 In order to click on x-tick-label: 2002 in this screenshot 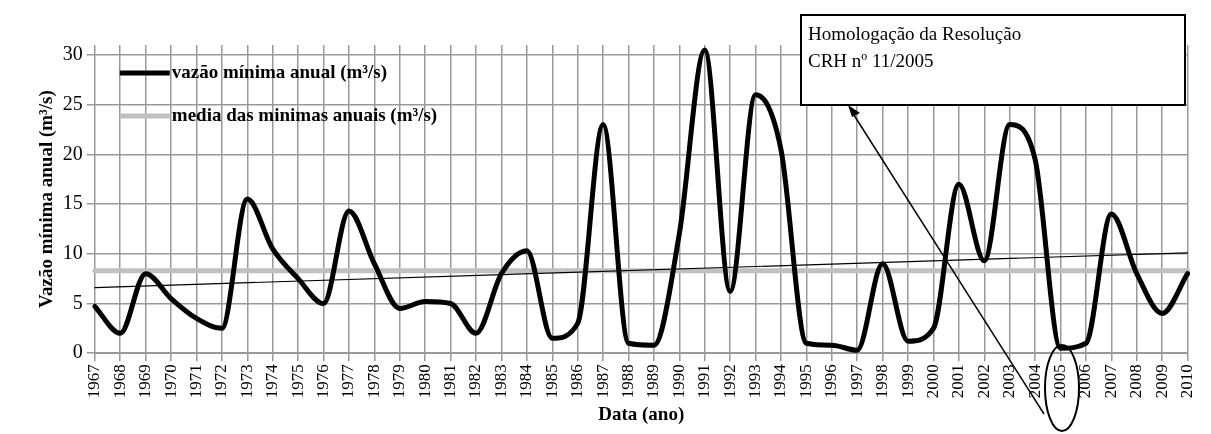, I will do `click(983, 381)`.